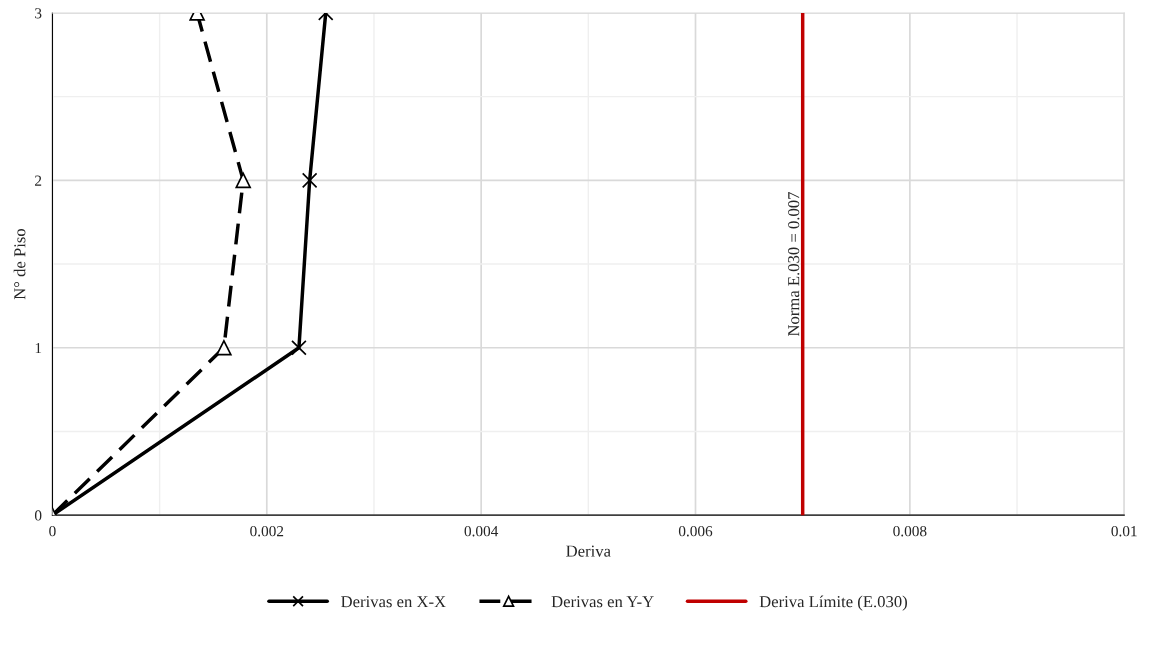 This screenshot has height=648, width=1165. I want to click on y-tick-label: 3, so click(38, 13).